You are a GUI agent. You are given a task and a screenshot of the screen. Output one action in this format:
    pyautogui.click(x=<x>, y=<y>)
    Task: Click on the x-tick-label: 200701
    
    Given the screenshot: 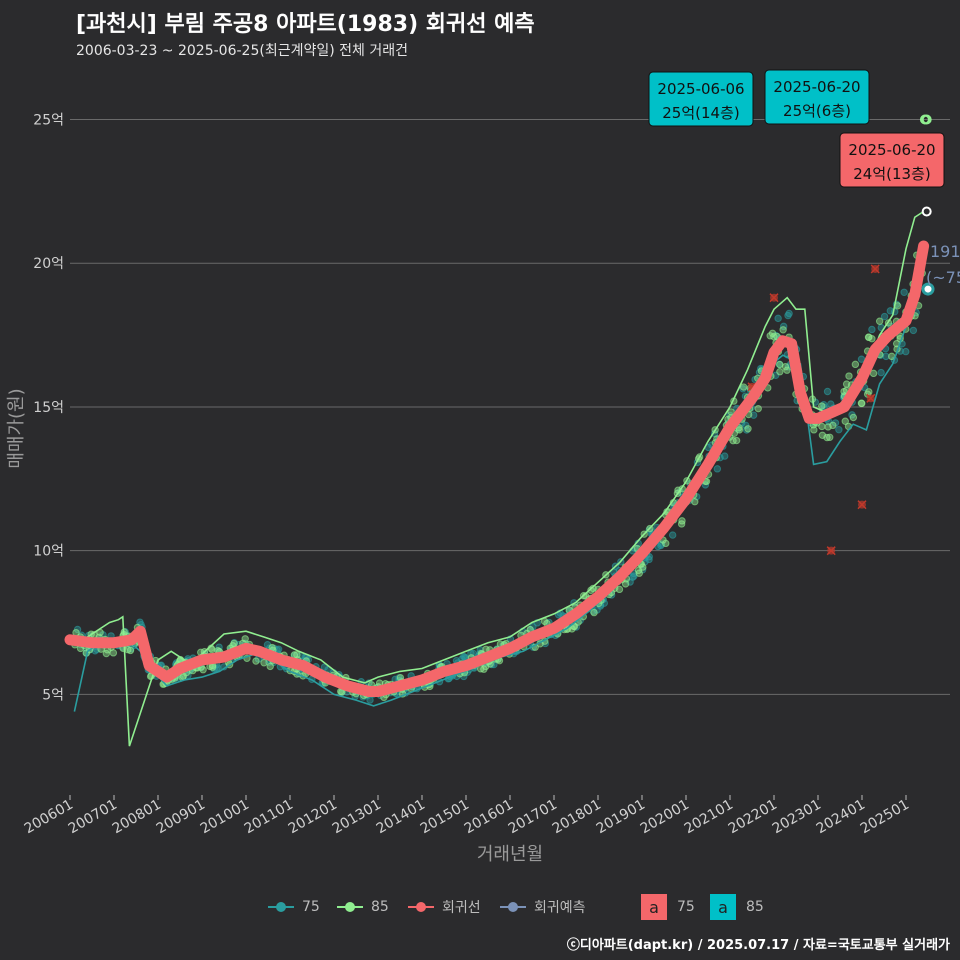 What is the action you would take?
    pyautogui.click(x=93, y=817)
    